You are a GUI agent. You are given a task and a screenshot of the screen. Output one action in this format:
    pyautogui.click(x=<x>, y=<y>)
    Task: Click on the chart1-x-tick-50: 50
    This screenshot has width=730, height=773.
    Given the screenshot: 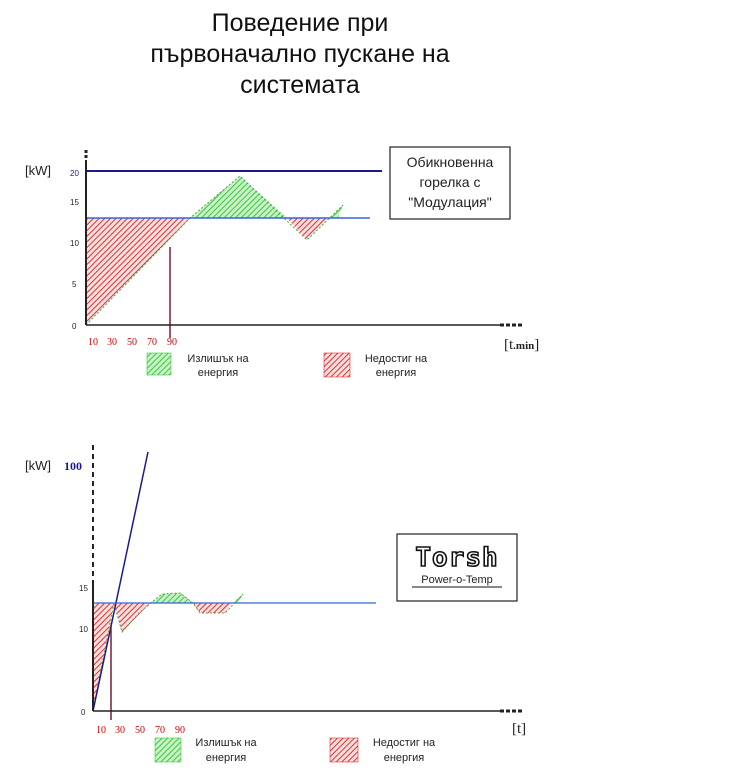 What is the action you would take?
    pyautogui.click(x=132, y=342)
    